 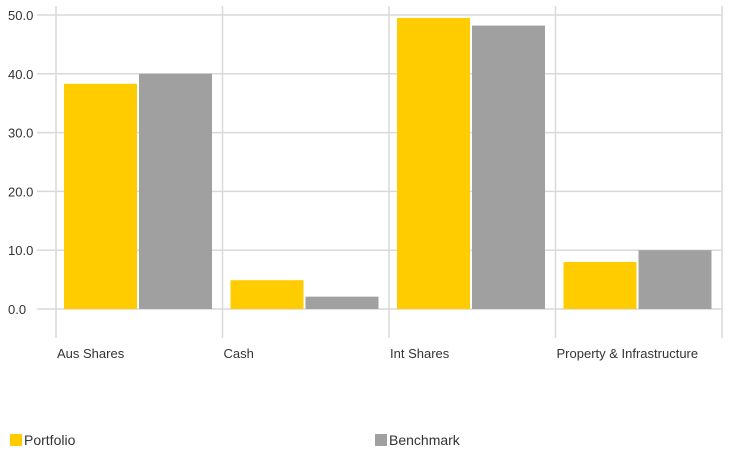 I want to click on legend-item-benchmark: Benchmark, so click(x=417, y=440).